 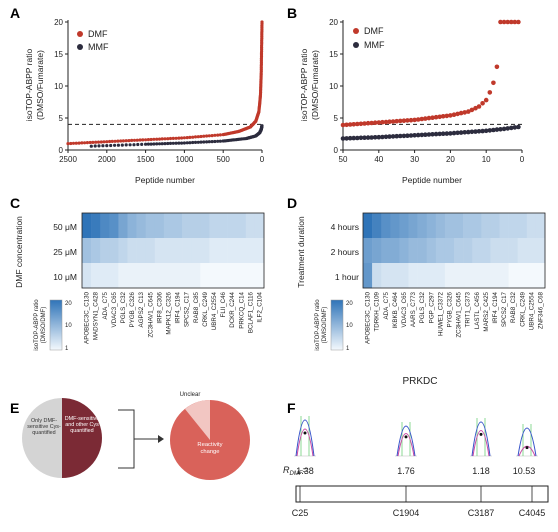 What do you see at coordinates (37, 325) in the screenshot?
I see `panel-c-colorbar-label-1: isoTOP-ABPP ratio` at bounding box center [37, 325].